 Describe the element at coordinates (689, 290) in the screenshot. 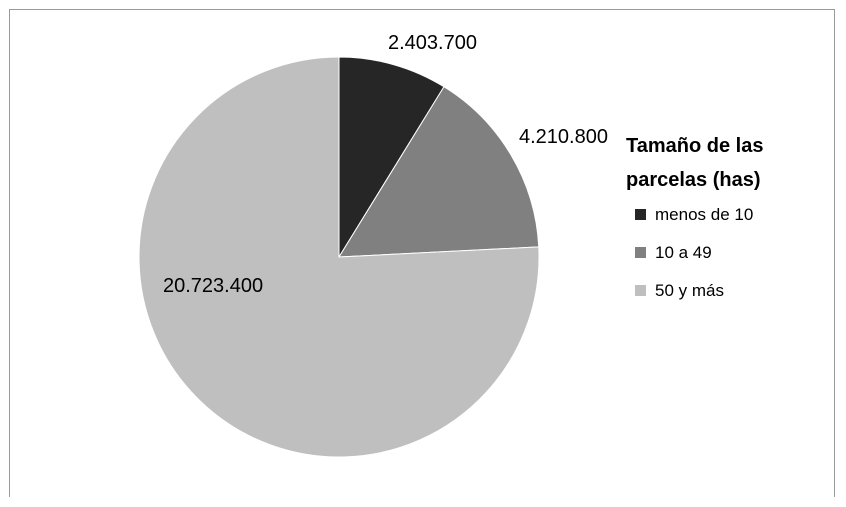

I see `legend-label-50-y-mas: 50 y más` at that location.